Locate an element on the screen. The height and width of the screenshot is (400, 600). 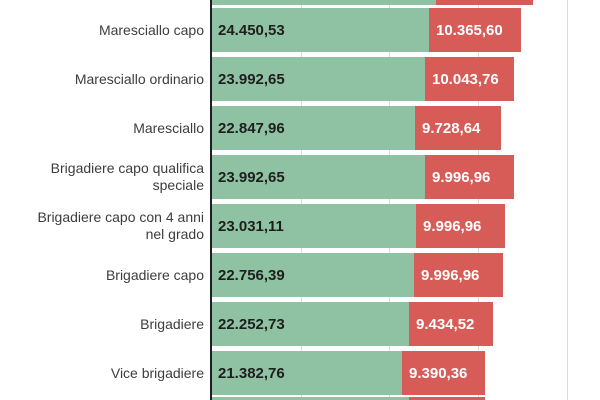
red-value-label: 9.728,64 is located at coordinates (451, 128).